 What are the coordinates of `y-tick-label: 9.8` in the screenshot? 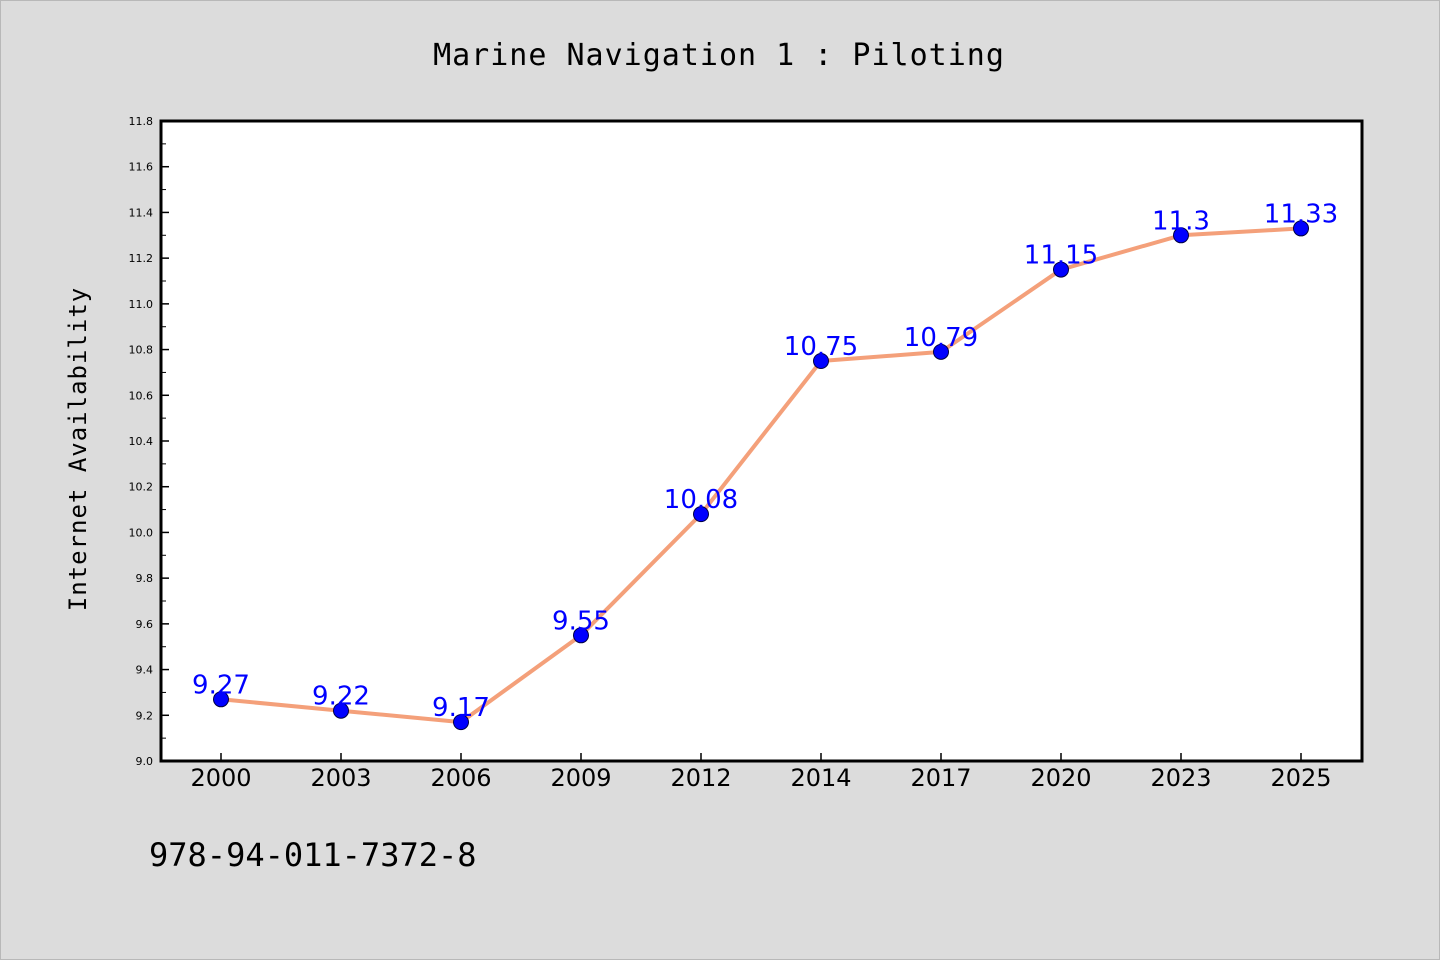 It's located at (145, 578).